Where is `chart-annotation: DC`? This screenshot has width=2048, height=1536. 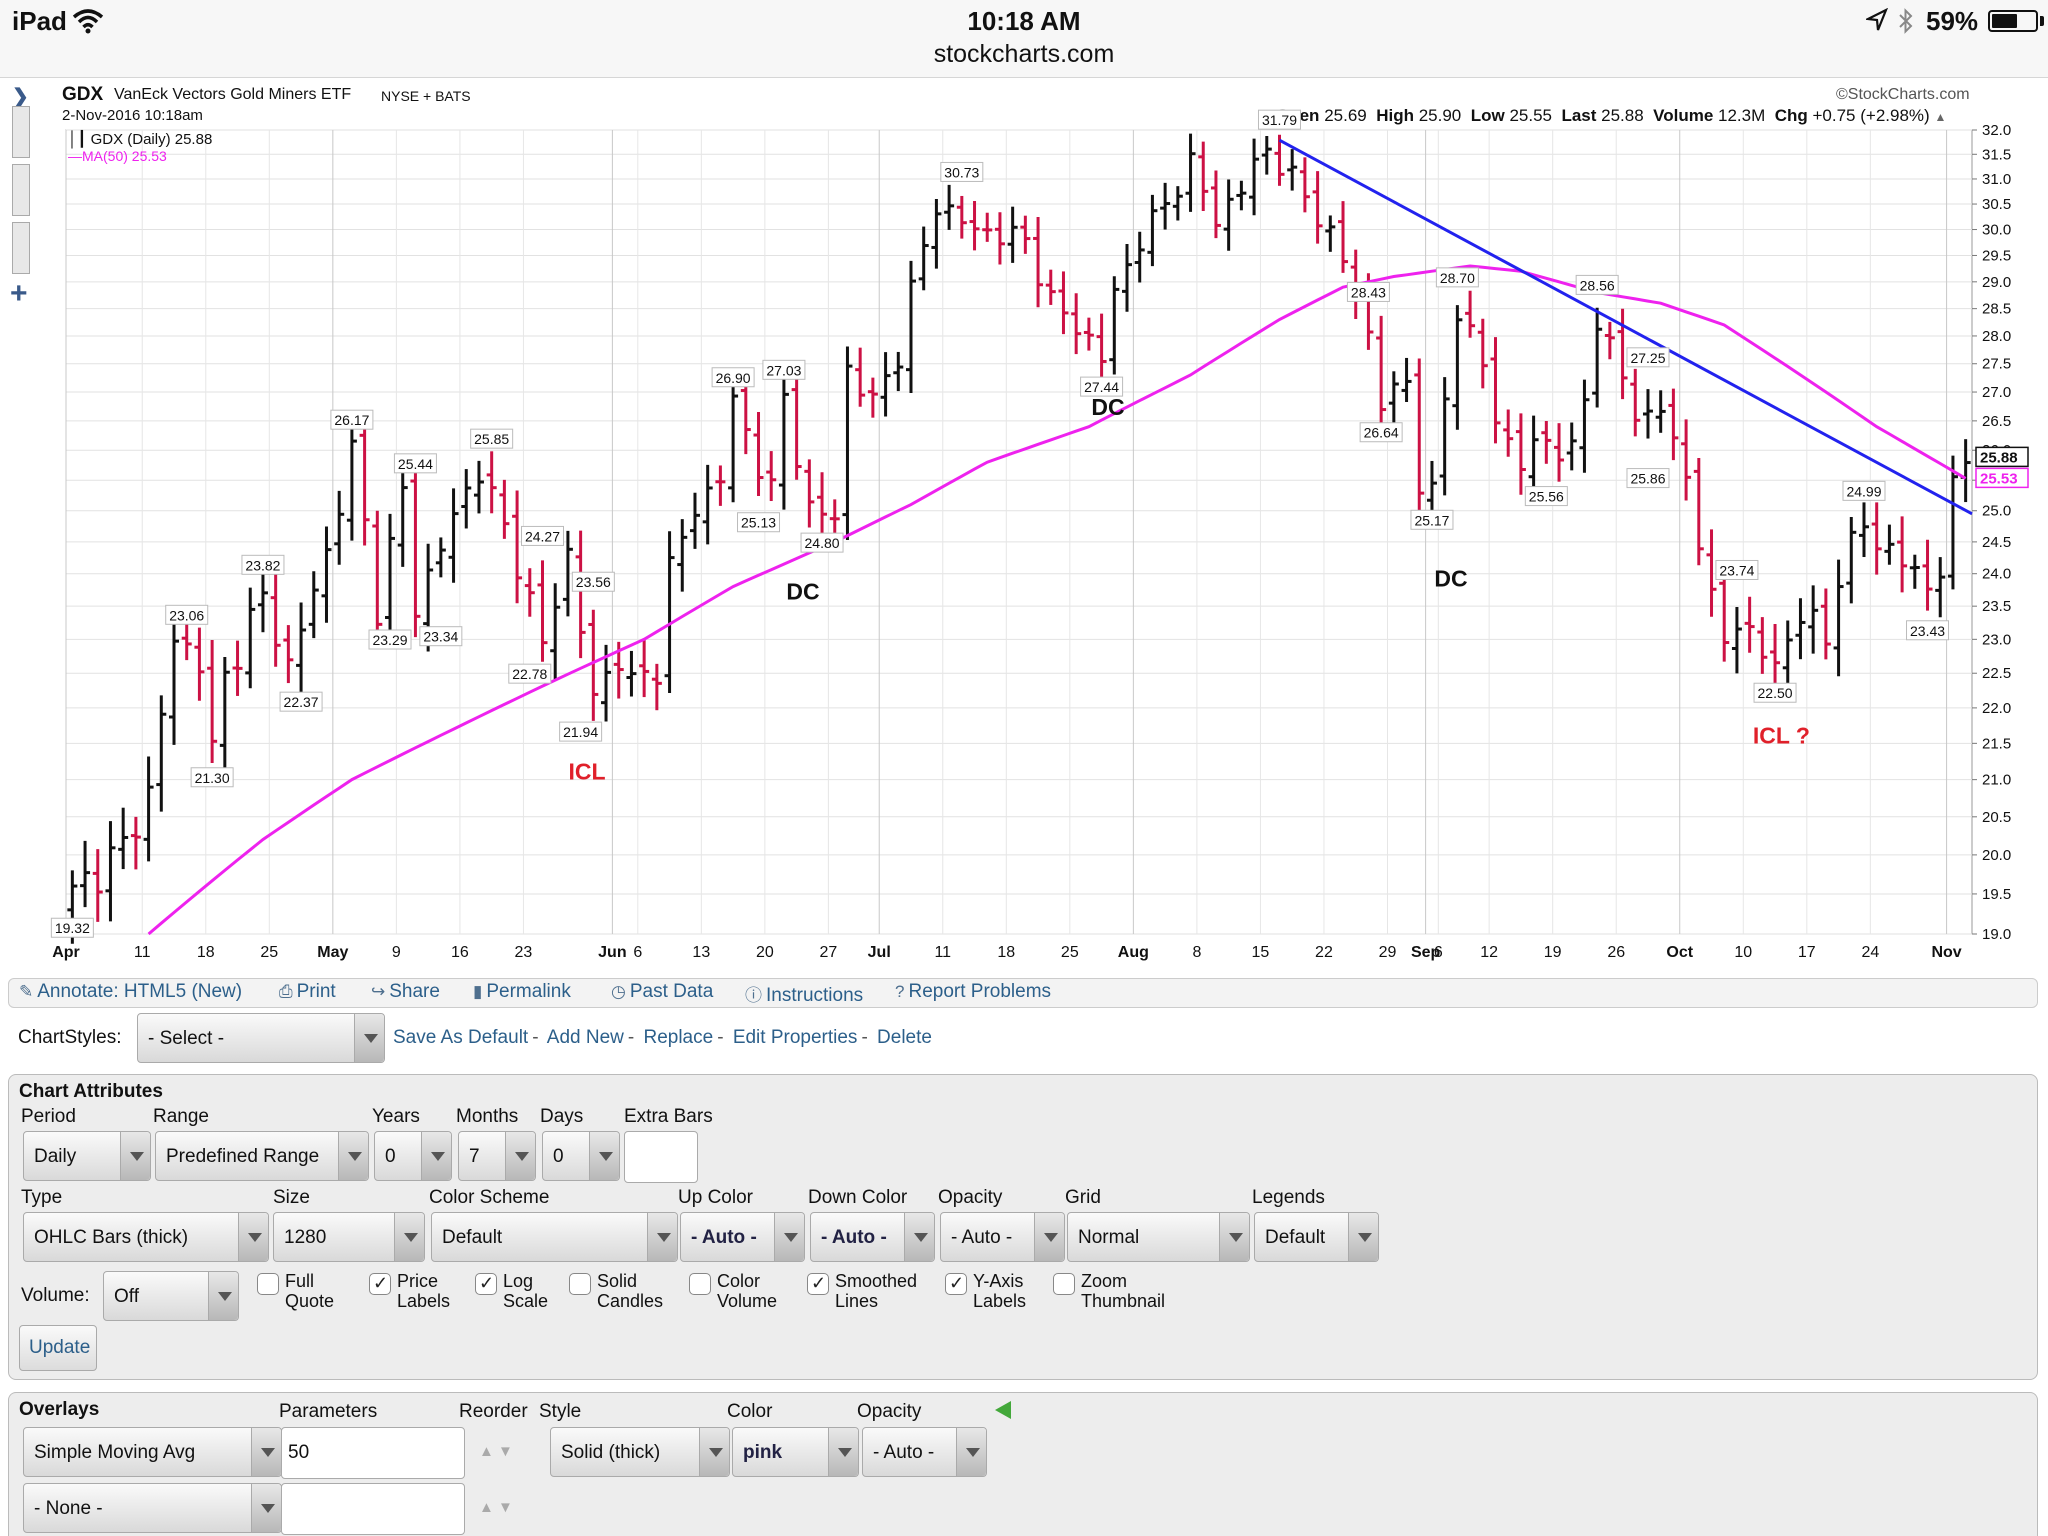 chart-annotation: DC is located at coordinates (802, 592).